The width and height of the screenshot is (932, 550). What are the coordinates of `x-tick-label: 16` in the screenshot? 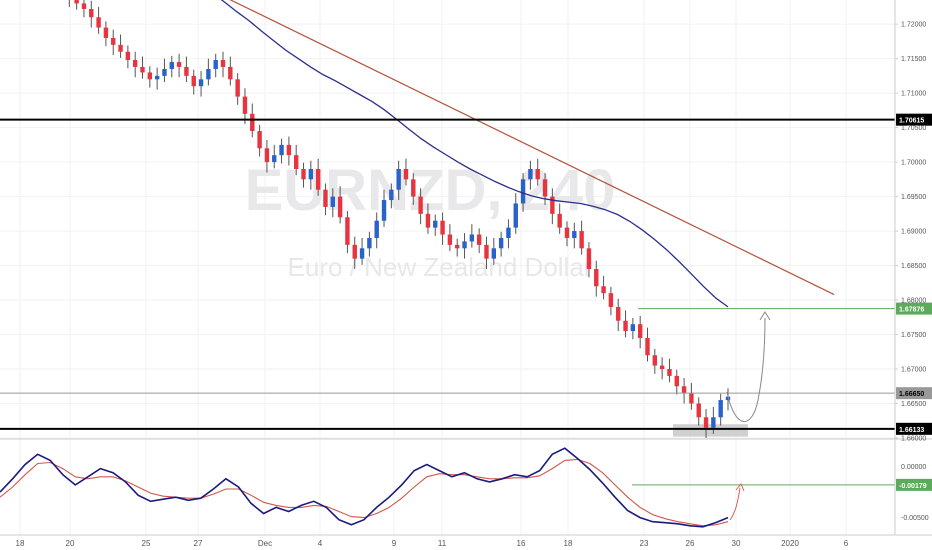 It's located at (521, 543).